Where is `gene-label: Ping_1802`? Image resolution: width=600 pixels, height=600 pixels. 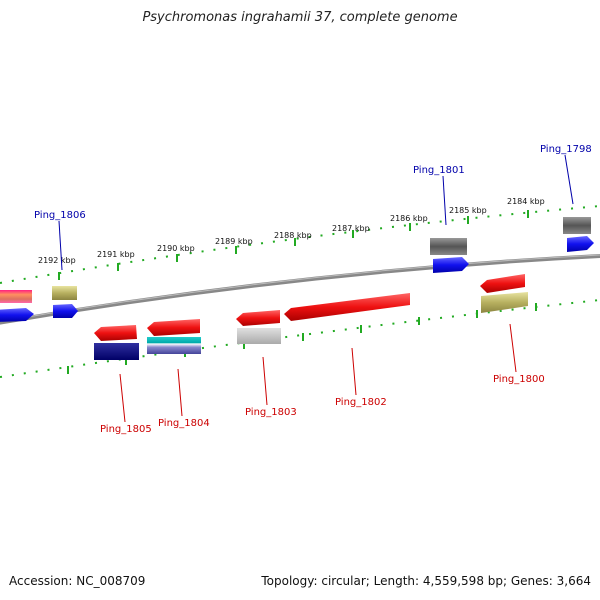
gene-label: Ping_1802 is located at coordinates (361, 402).